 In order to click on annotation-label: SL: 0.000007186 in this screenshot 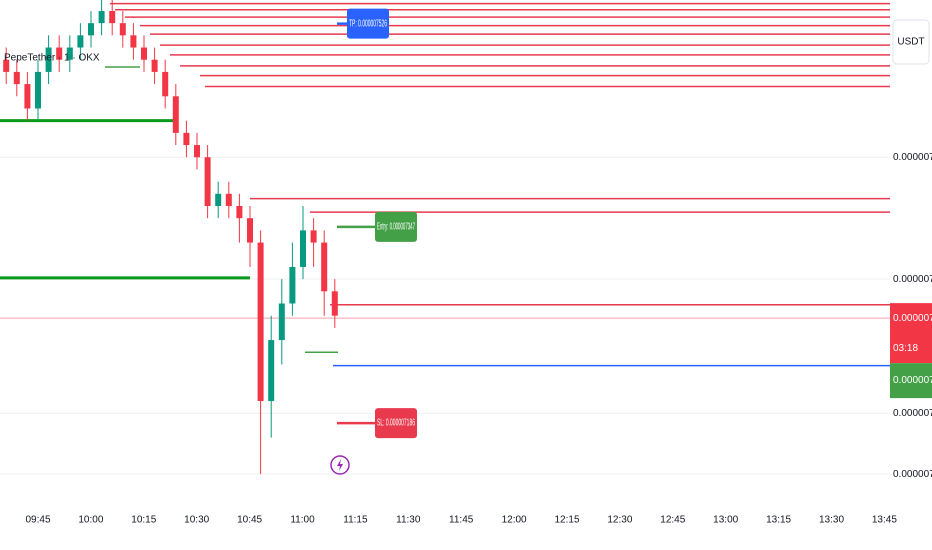, I will do `click(396, 423)`.